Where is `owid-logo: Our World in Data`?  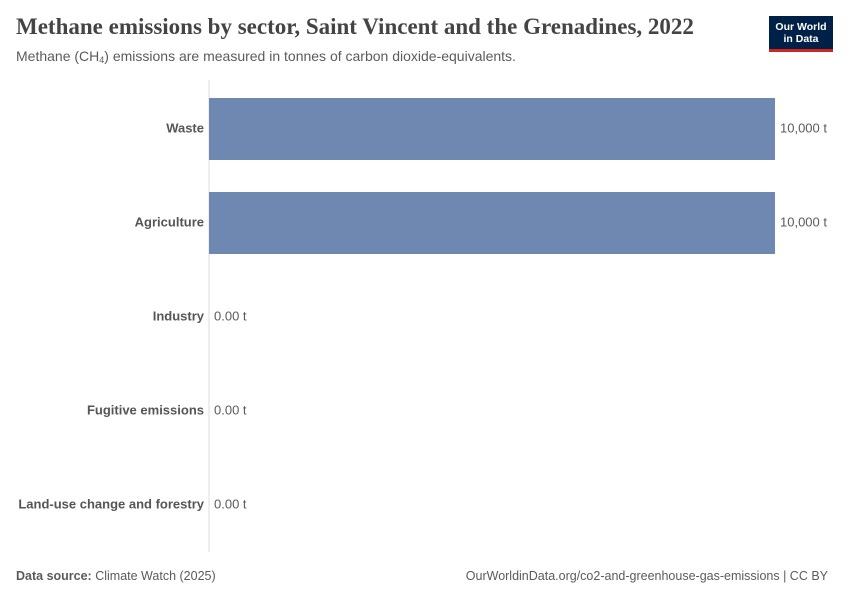
owid-logo: Our World in Data is located at coordinates (801, 34).